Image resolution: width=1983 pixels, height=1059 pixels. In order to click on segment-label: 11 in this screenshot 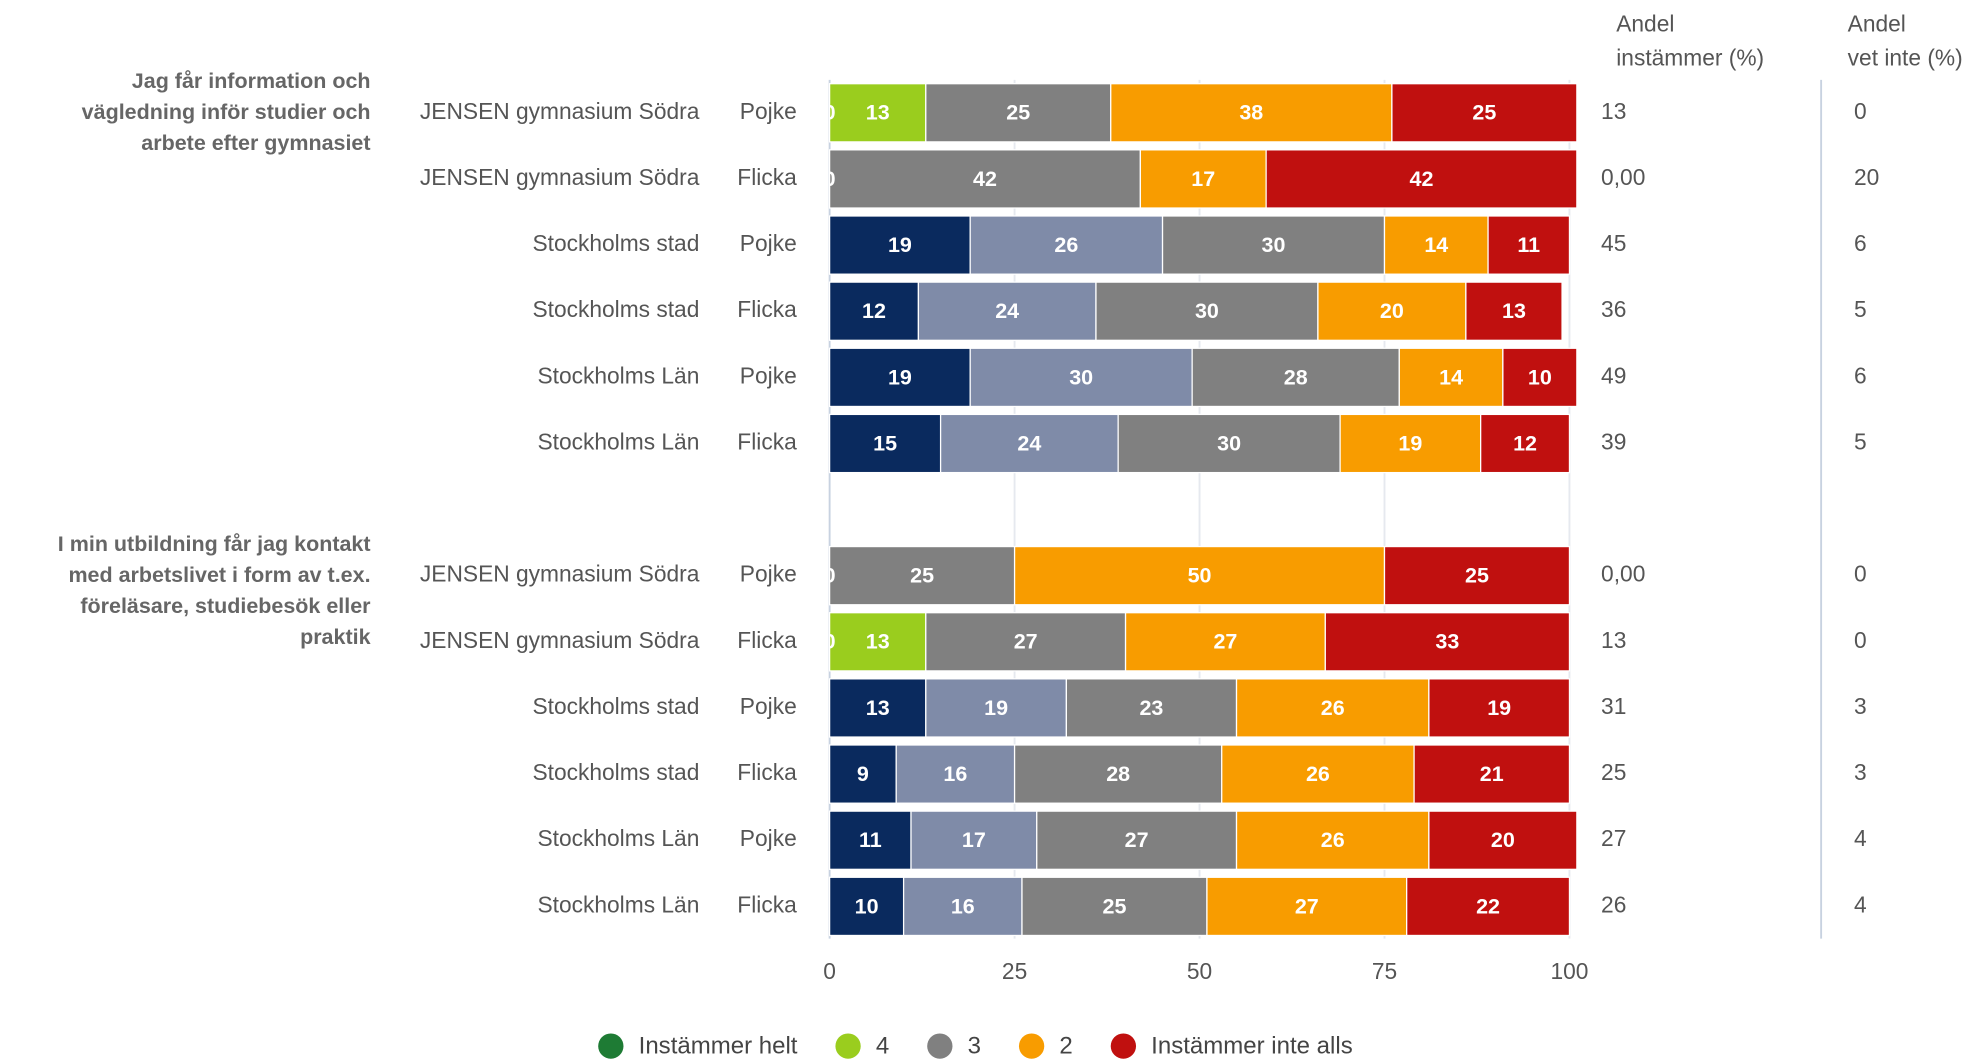, I will do `click(870, 840)`.